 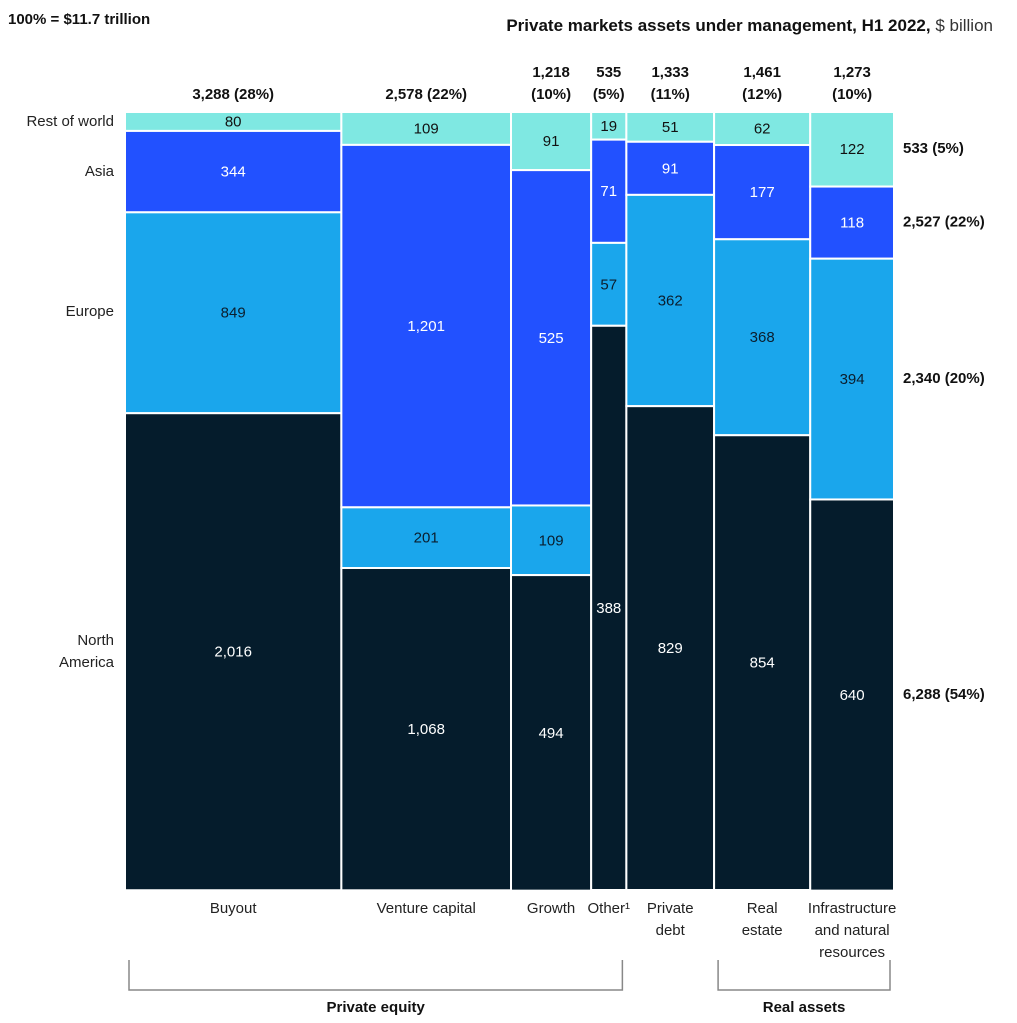 I want to click on value-label-buyout-europe: 849, so click(x=233, y=313).